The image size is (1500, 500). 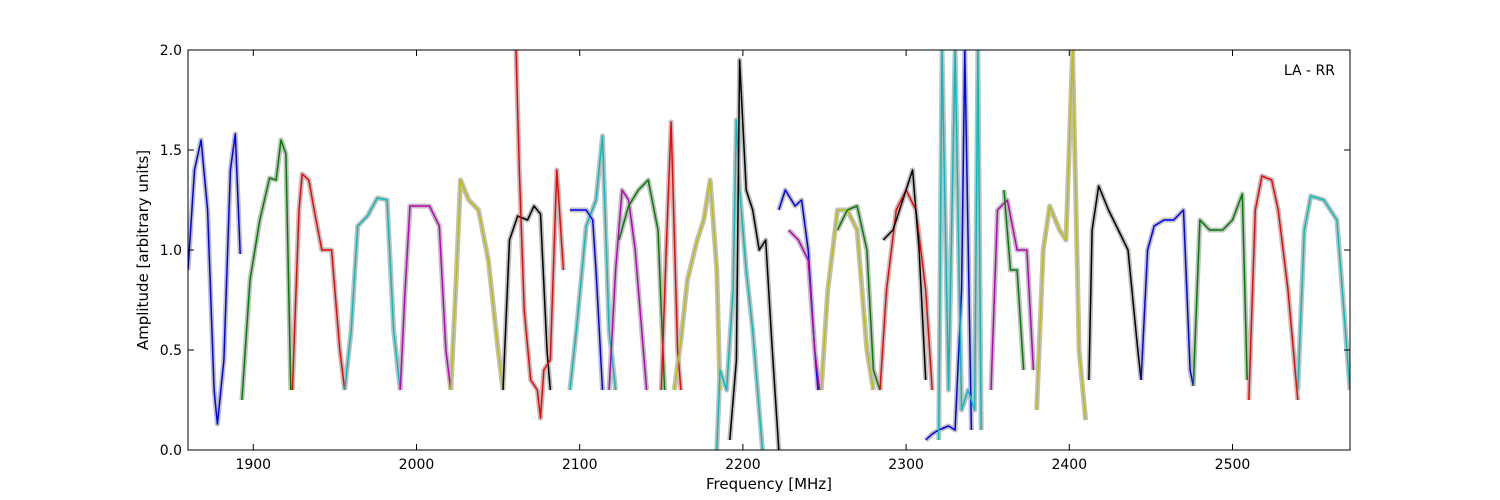 What do you see at coordinates (769, 484) in the screenshot?
I see `x-axis-label: Frequency [MHz]` at bounding box center [769, 484].